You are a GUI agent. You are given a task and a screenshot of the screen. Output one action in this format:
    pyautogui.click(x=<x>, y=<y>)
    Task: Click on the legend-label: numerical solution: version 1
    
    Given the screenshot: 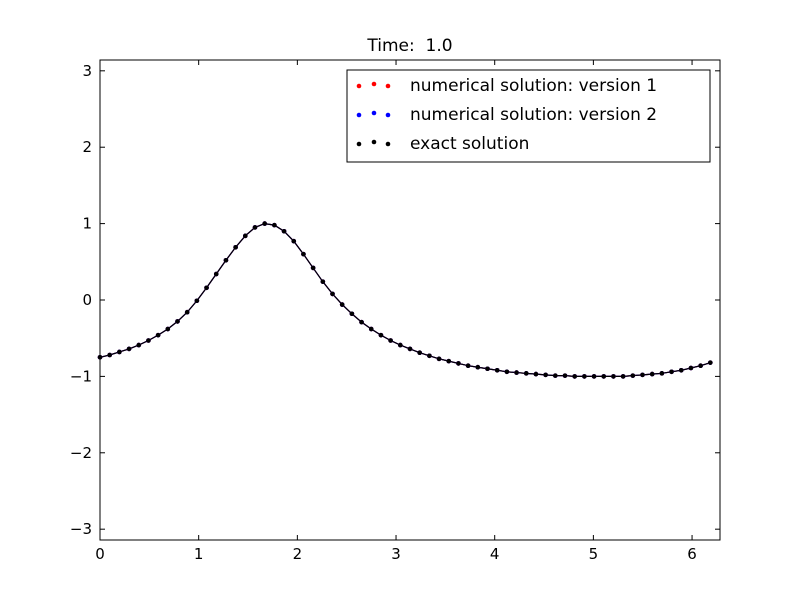 What is the action you would take?
    pyautogui.click(x=533, y=86)
    